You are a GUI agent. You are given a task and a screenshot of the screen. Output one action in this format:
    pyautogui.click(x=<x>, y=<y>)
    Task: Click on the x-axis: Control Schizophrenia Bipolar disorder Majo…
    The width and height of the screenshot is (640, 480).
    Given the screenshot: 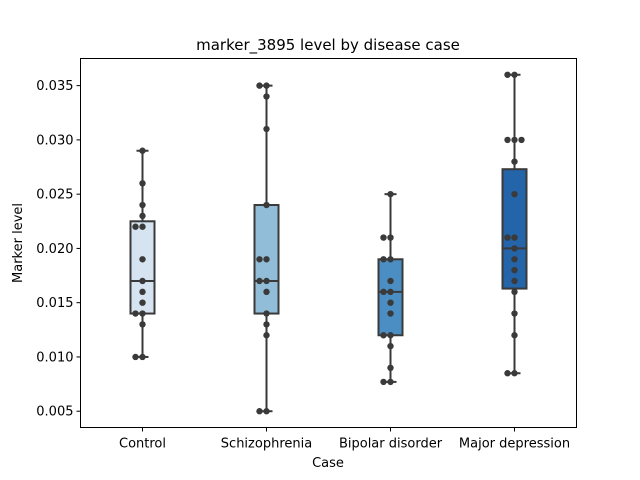 What is the action you would take?
    pyautogui.click(x=344, y=439)
    